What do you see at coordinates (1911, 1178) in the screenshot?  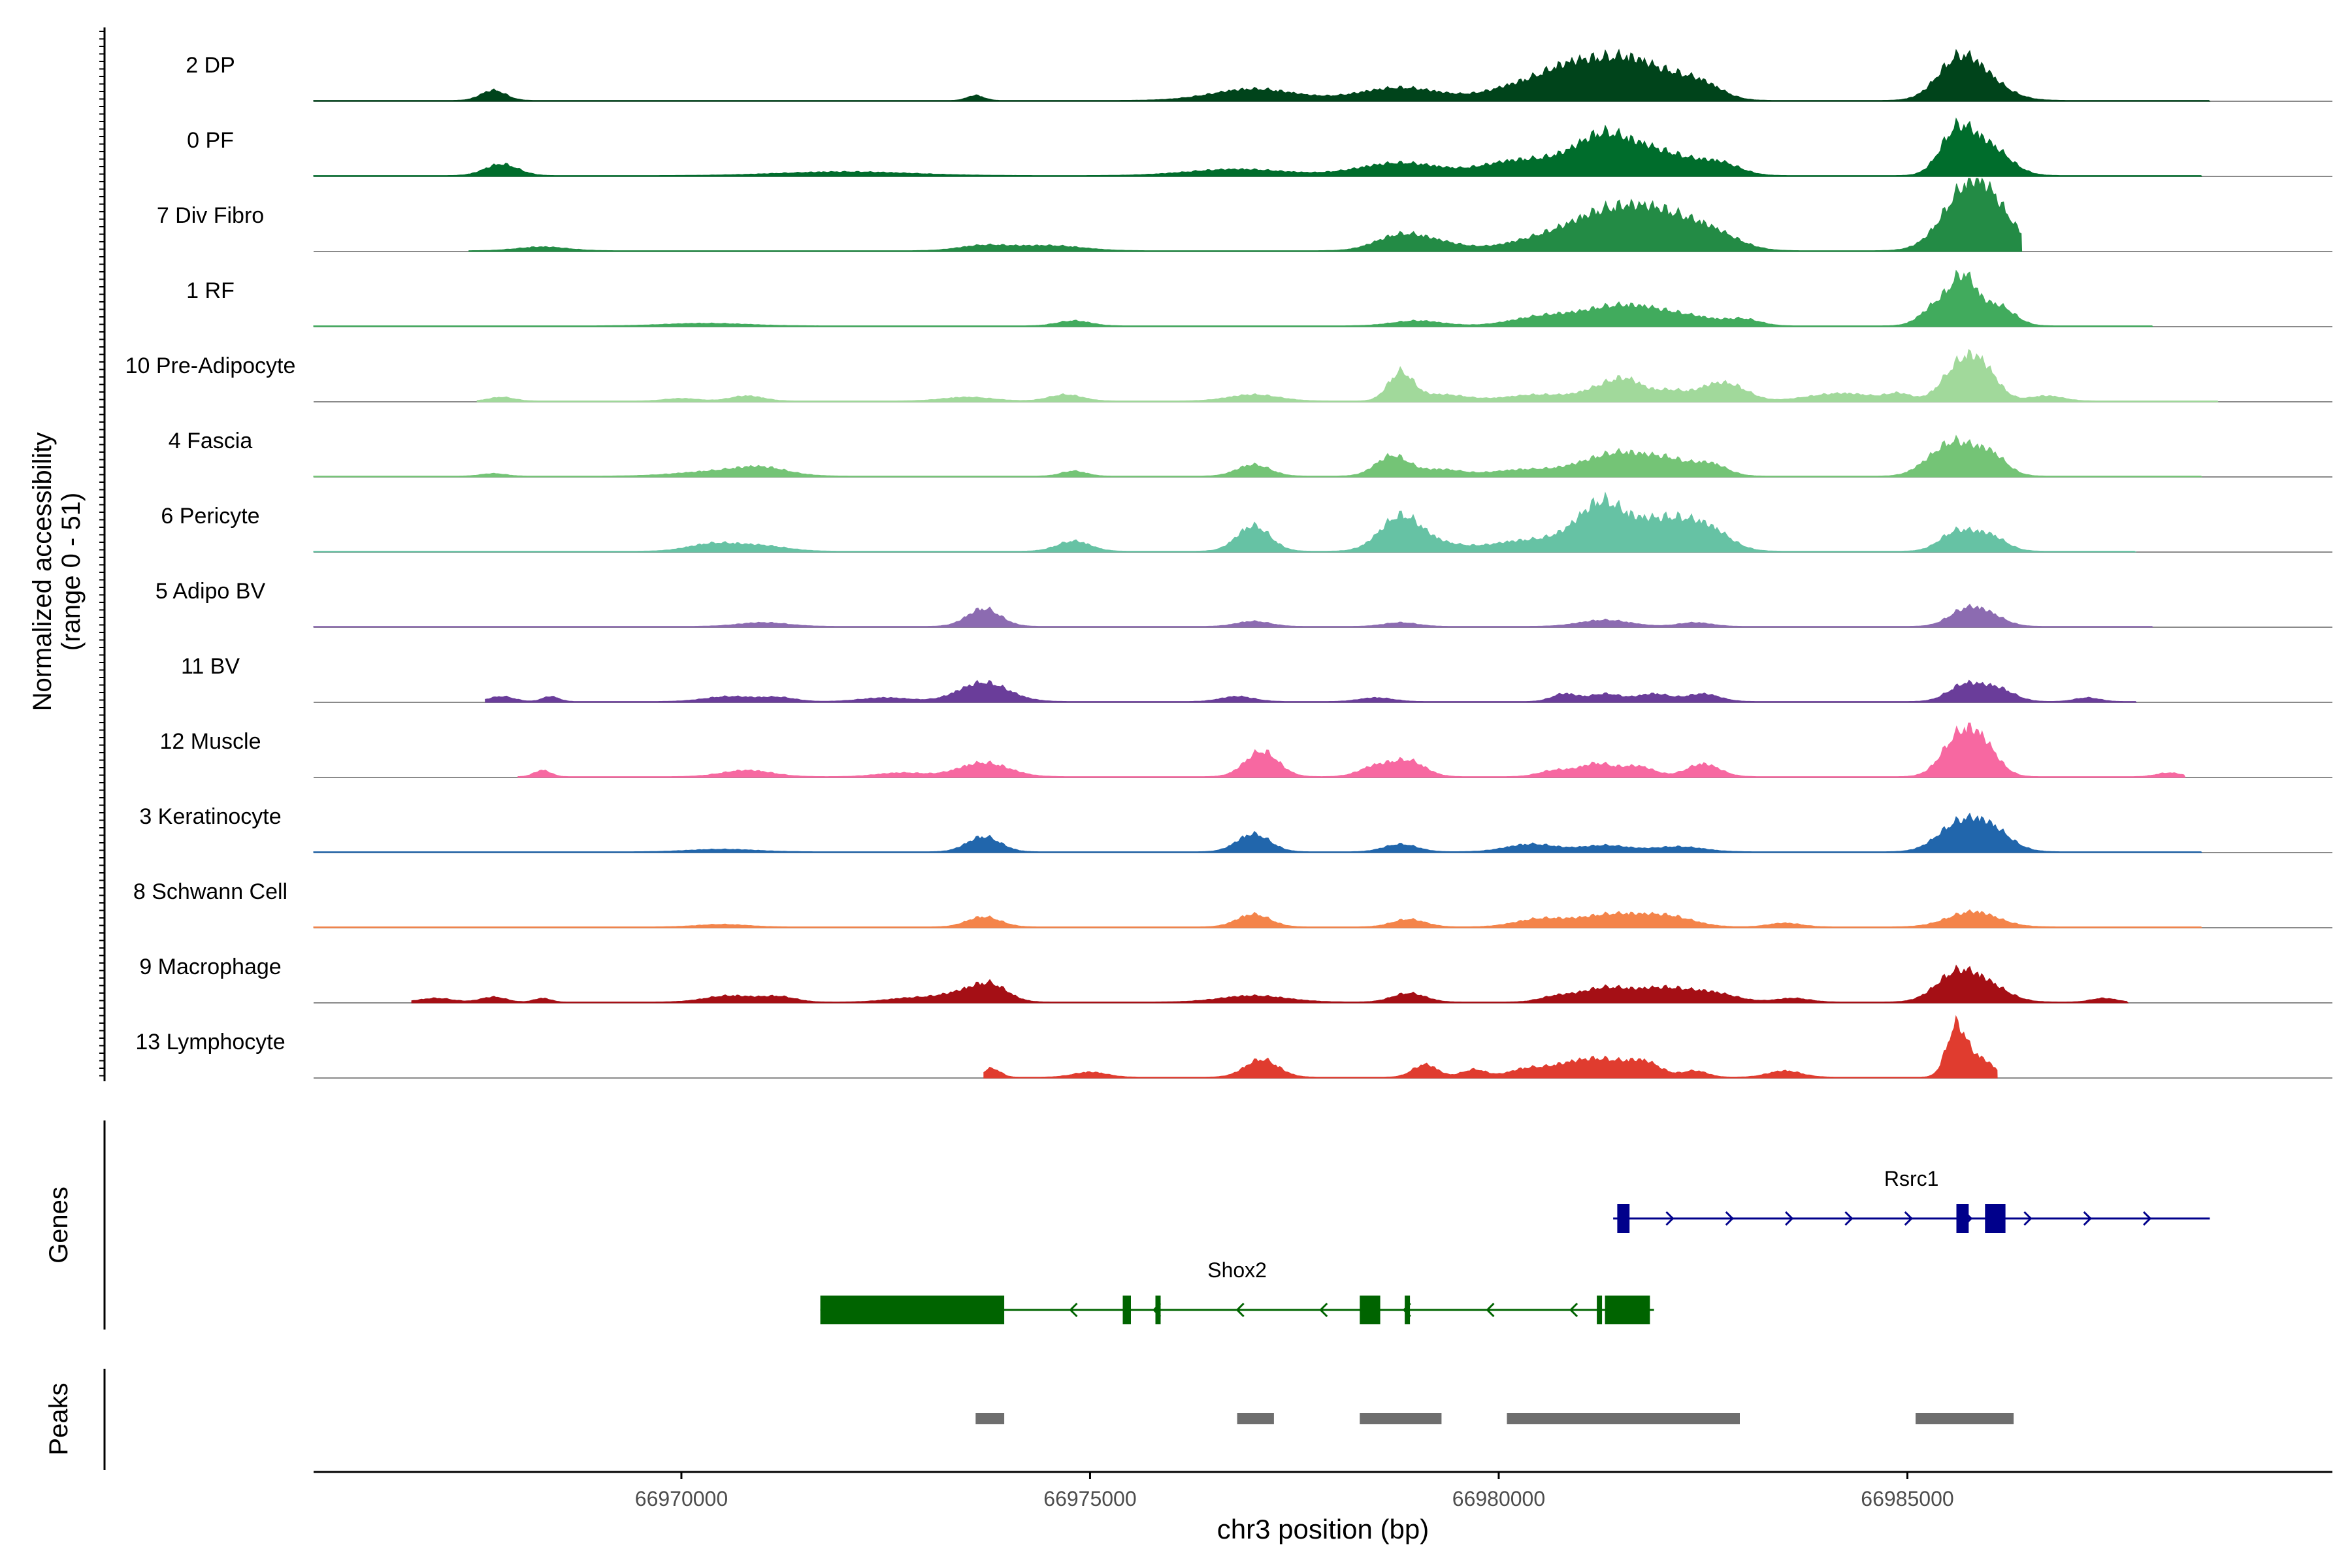 I see `gene-name: Rsrc1` at bounding box center [1911, 1178].